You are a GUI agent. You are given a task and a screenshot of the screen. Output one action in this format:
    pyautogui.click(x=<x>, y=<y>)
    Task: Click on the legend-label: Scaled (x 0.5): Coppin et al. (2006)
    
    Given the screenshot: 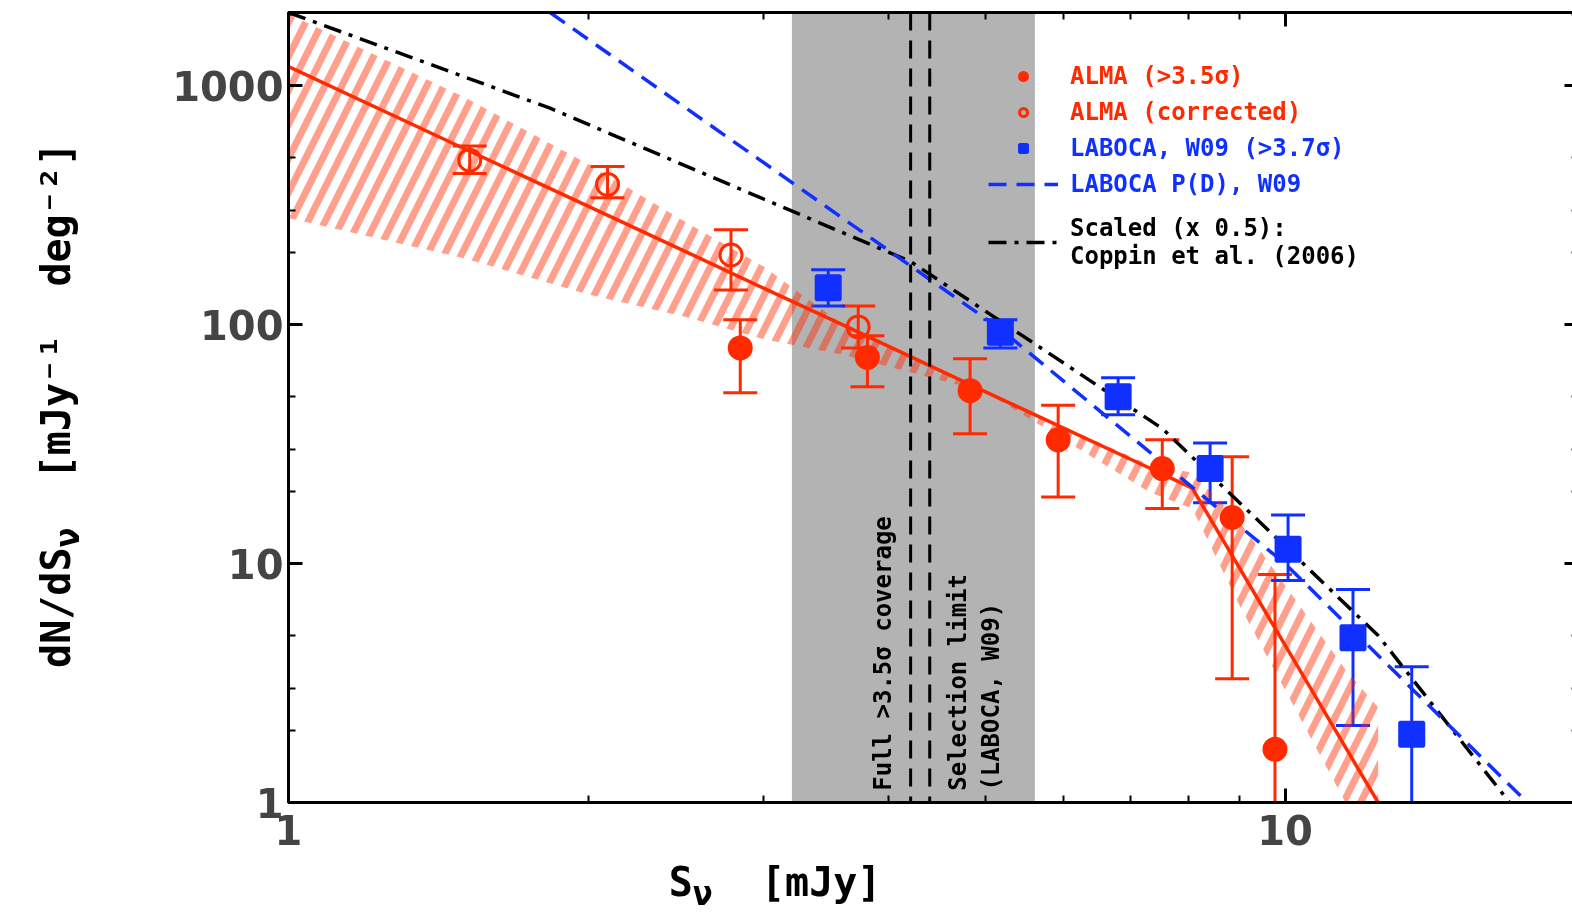 What is the action you would take?
    pyautogui.click(x=1214, y=242)
    